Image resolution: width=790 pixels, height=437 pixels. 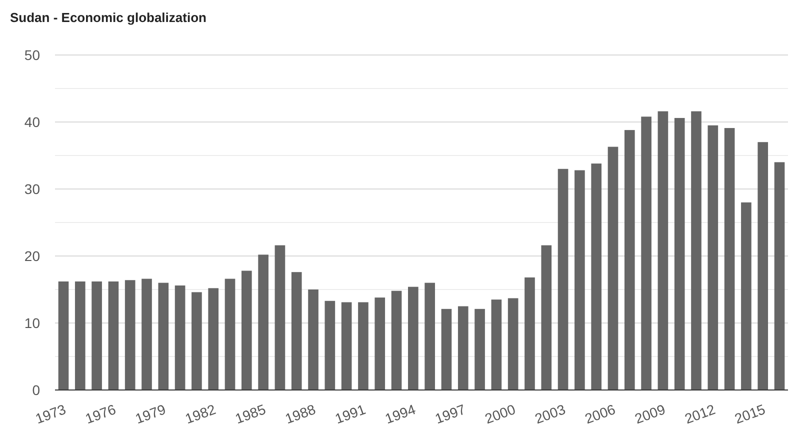 I want to click on y-tick-label: 20, so click(x=32, y=256).